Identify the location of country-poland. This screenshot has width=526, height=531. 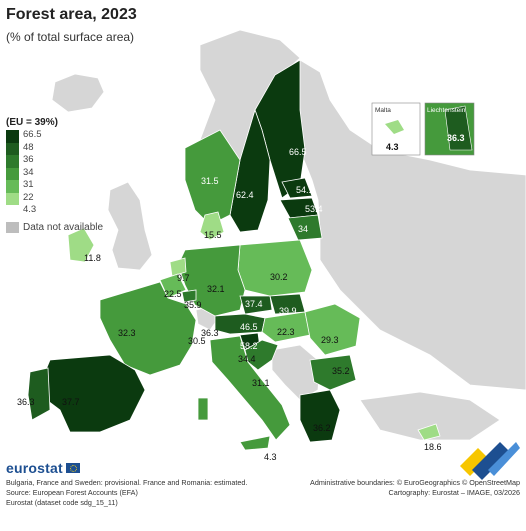
(275, 268).